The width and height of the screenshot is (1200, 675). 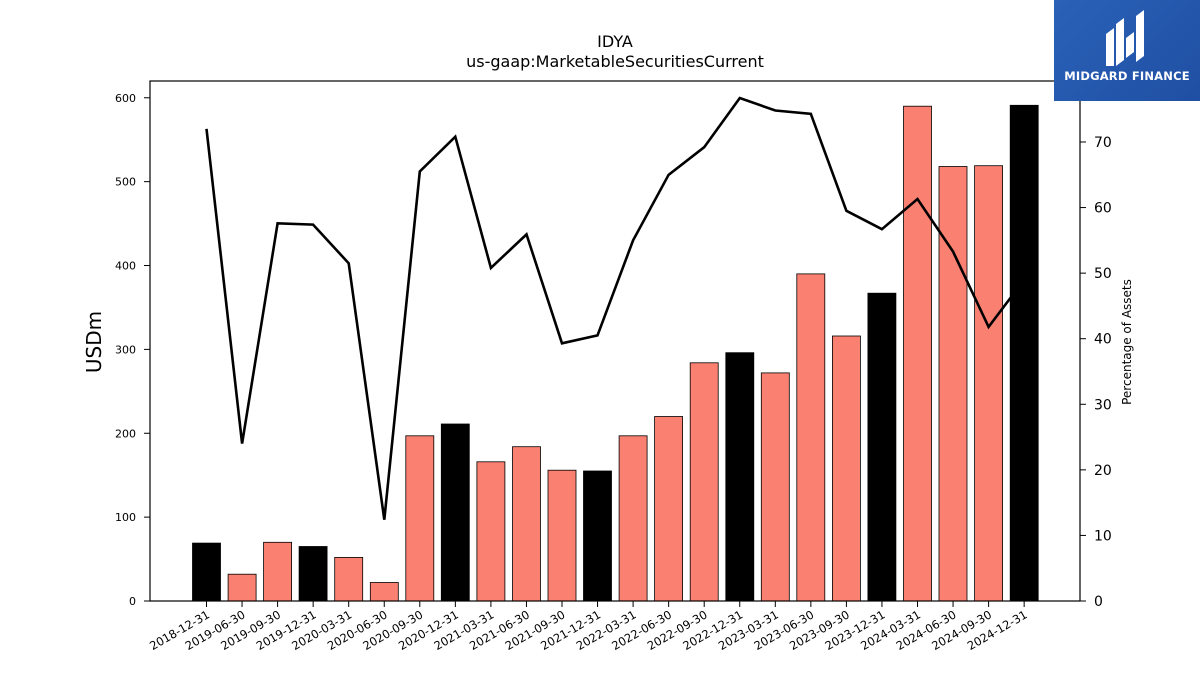 What do you see at coordinates (1127, 342) in the screenshot?
I see `secondary-y-axis-label: Percentage of Assets` at bounding box center [1127, 342].